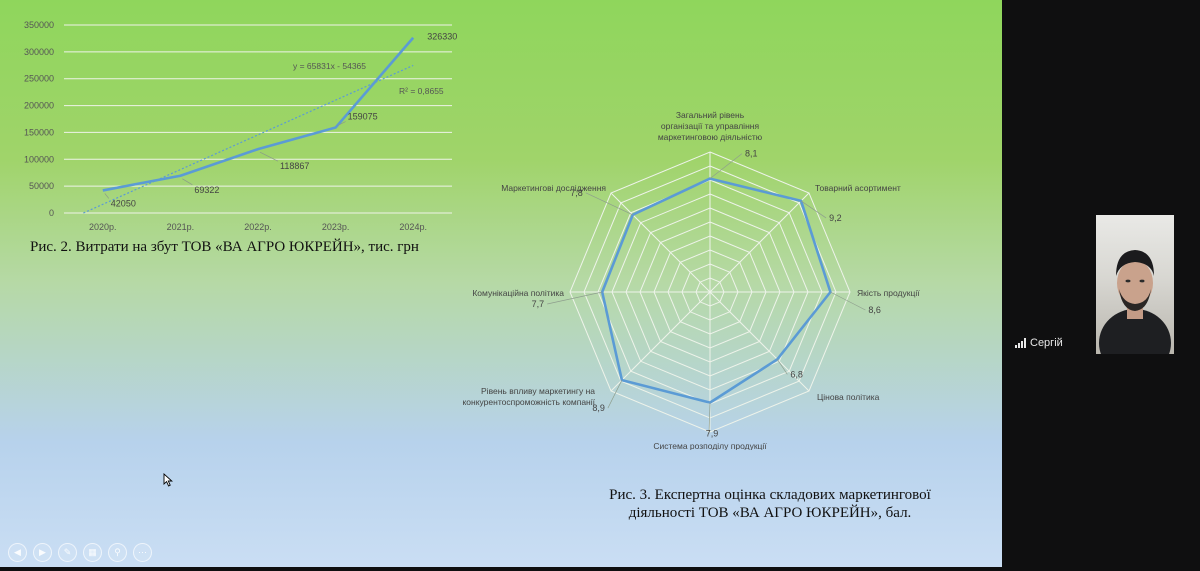 The height and width of the screenshot is (571, 1200). What do you see at coordinates (1046, 343) in the screenshot?
I see `participant-name: Сергій` at bounding box center [1046, 343].